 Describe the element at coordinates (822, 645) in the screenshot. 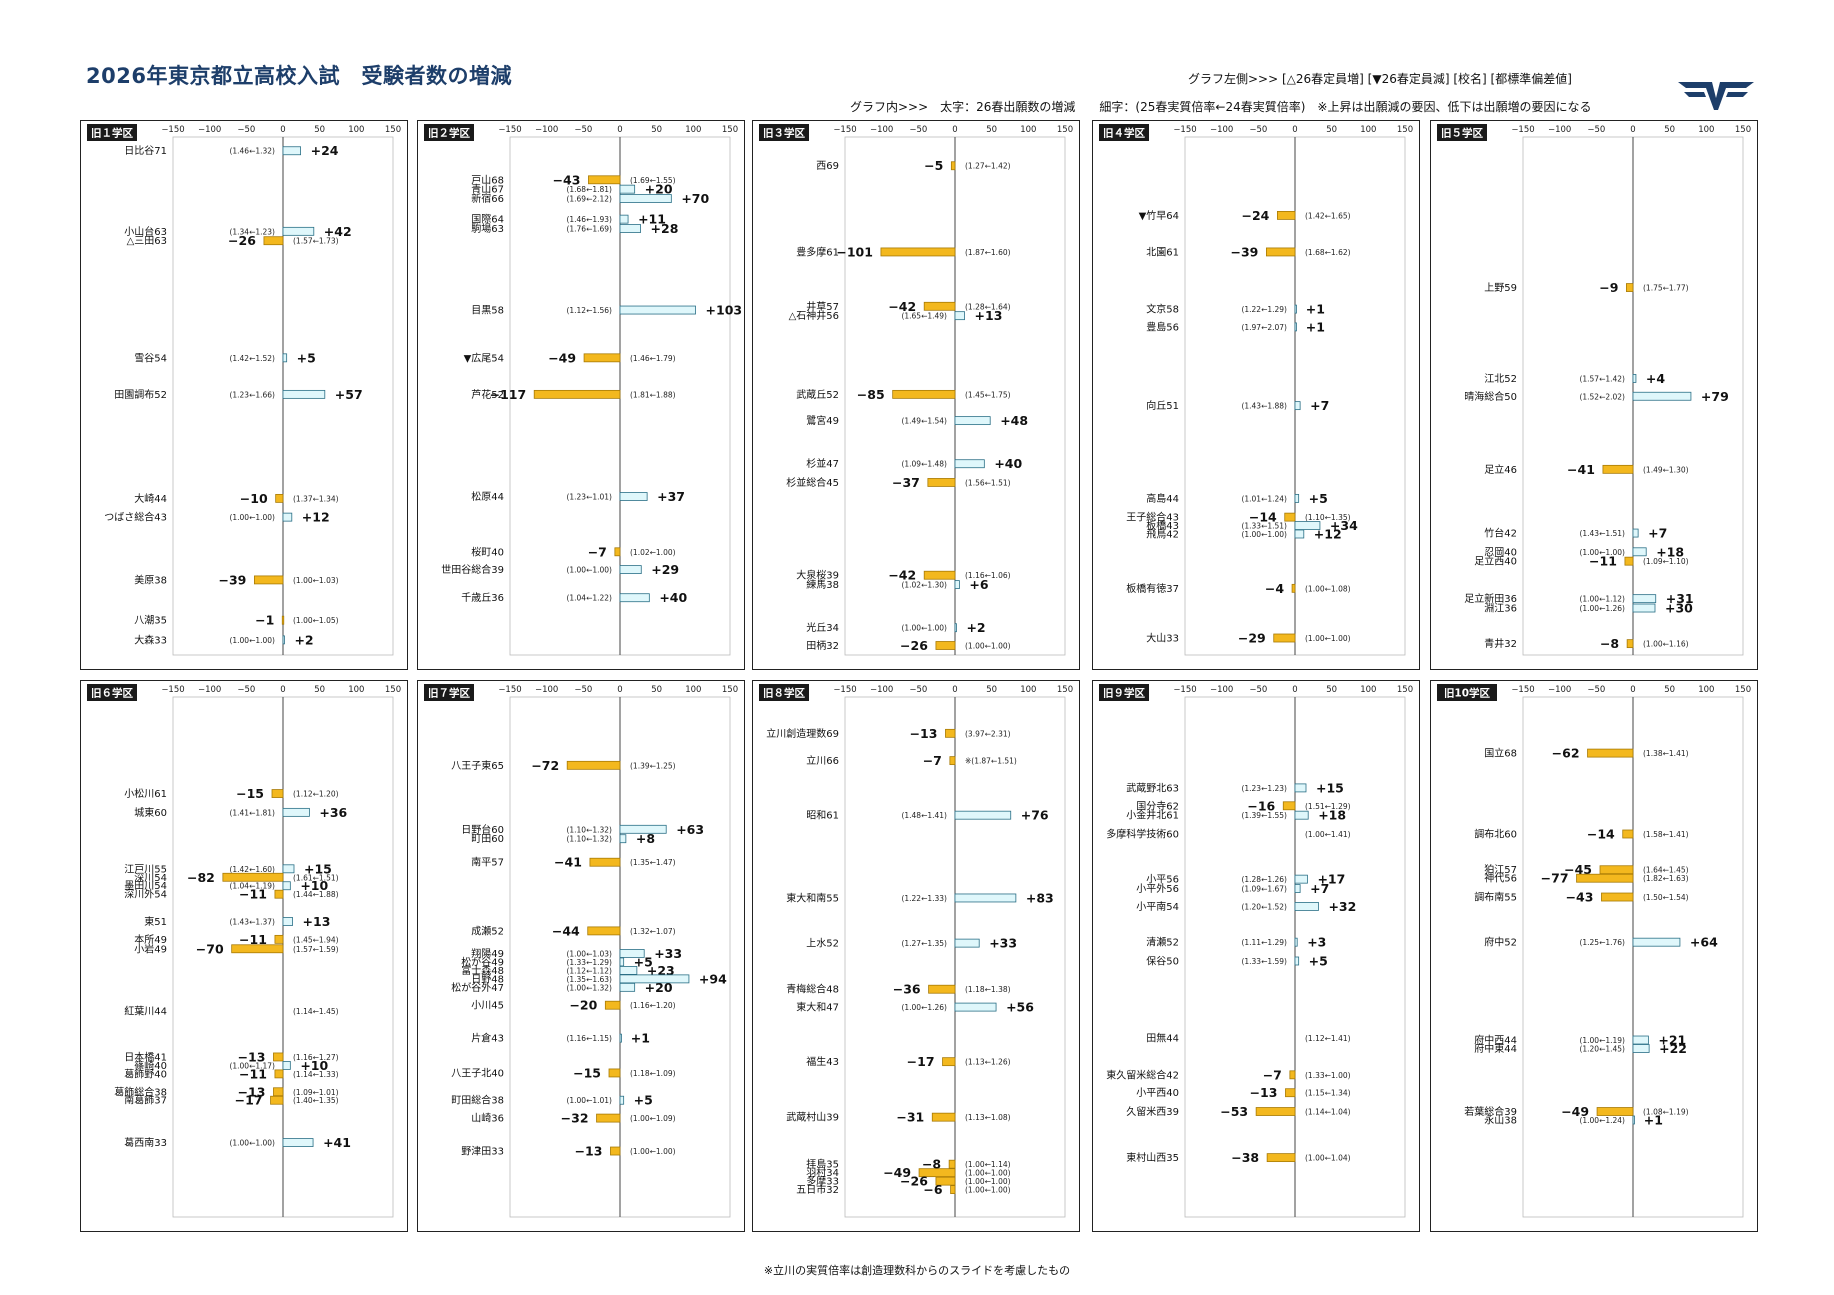

I see `school-label: 田柄32` at that location.